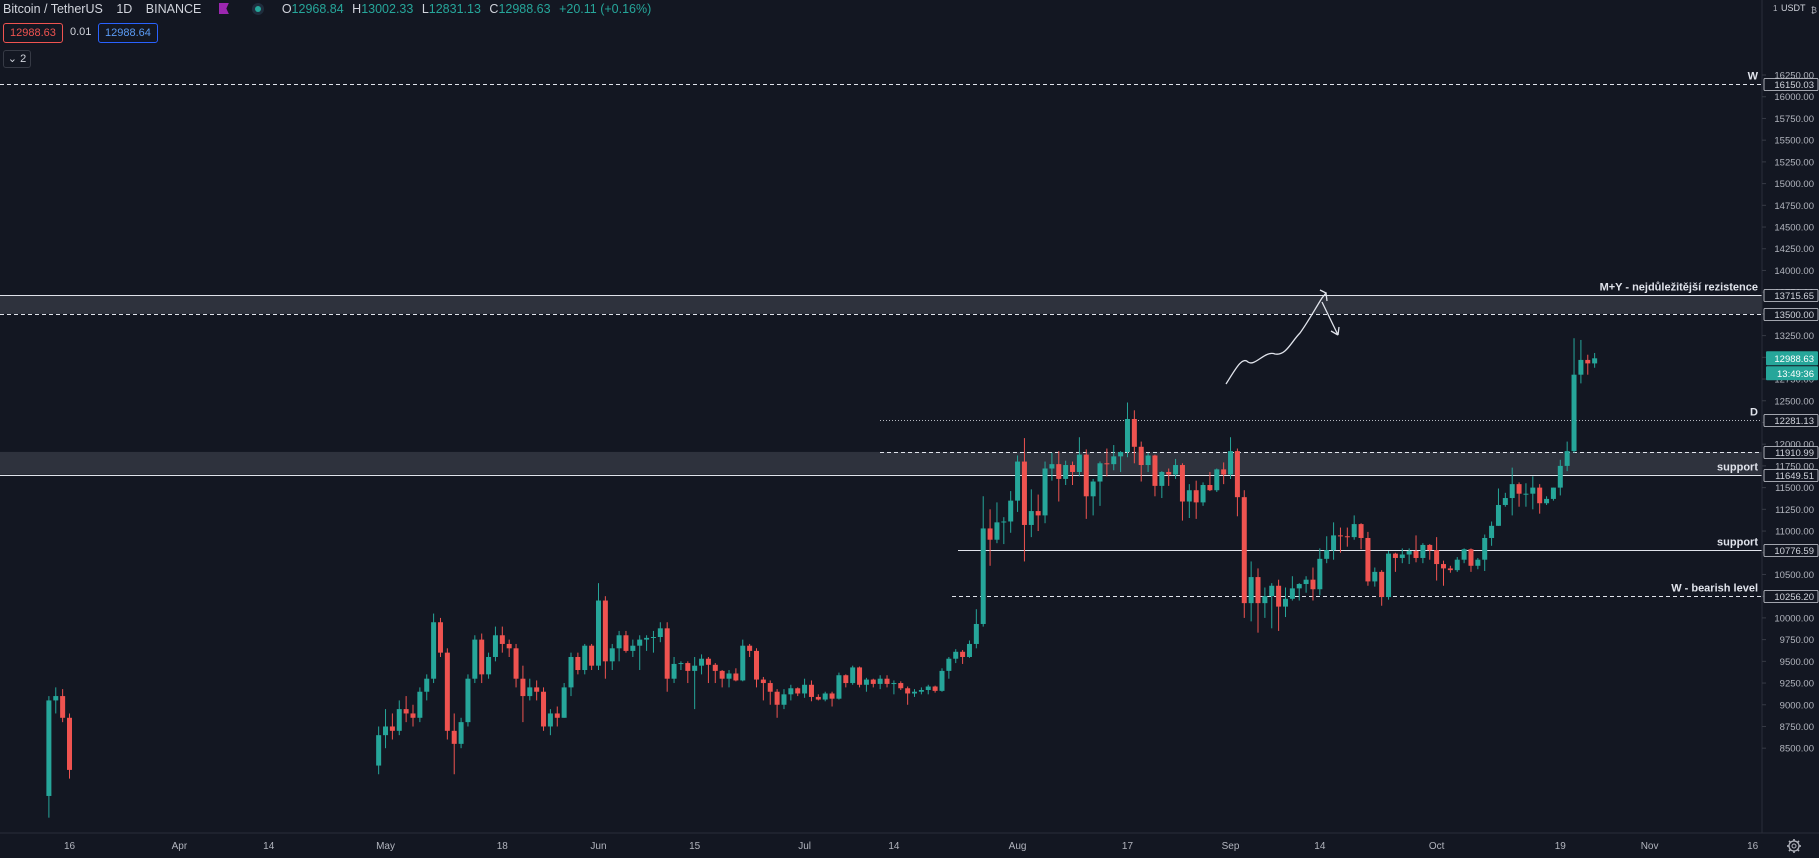 This screenshot has width=1819, height=858. Describe the element at coordinates (128, 33) in the screenshot. I see `buy-button: 12988.64` at that location.